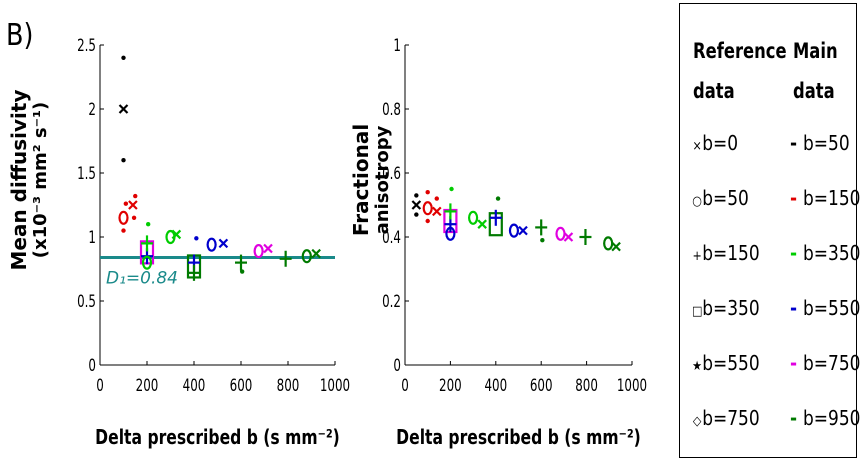 This screenshot has width=861, height=465. I want to click on legend-reference-item: ○b=50, so click(720, 200).